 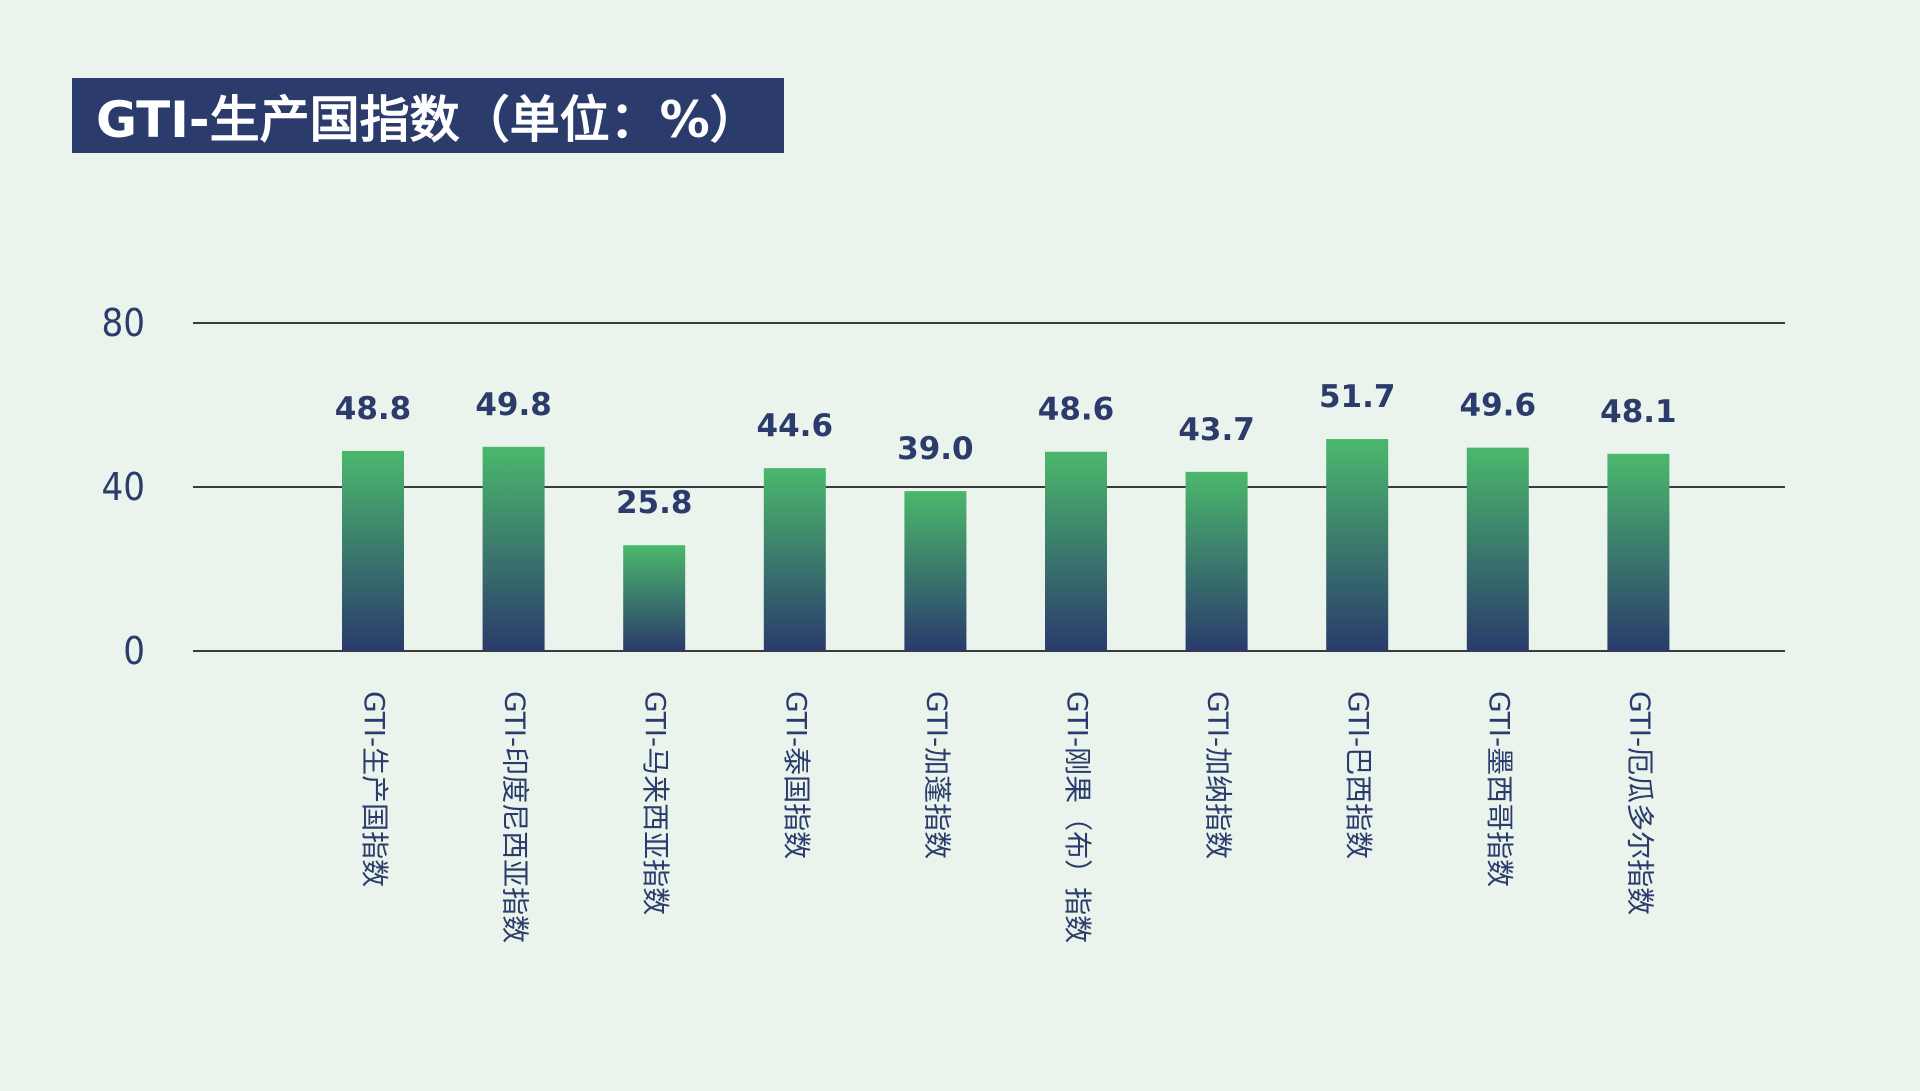 I want to click on x-tick-label: GTI-刚果（布）指数, so click(x=1077, y=817).